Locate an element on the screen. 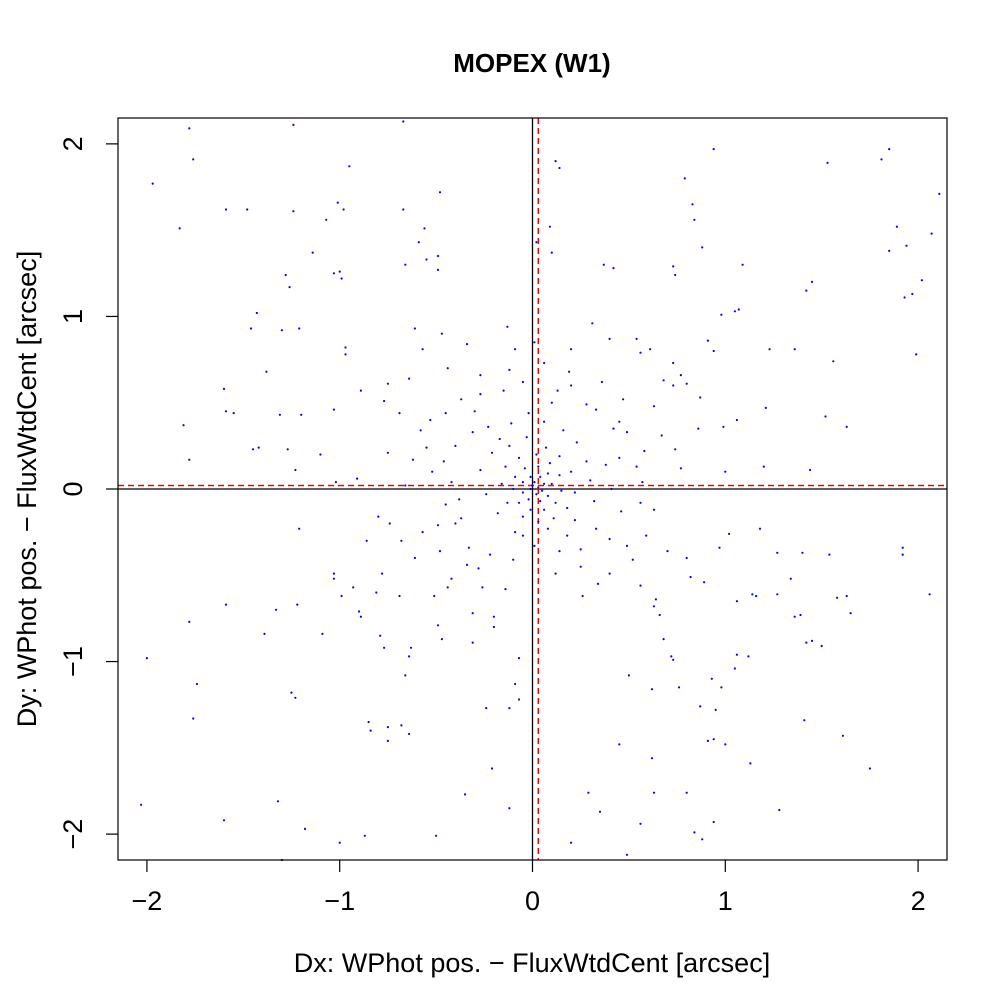 The image size is (1008, 1008). y-tick-label: −2 is located at coordinates (73, 834).